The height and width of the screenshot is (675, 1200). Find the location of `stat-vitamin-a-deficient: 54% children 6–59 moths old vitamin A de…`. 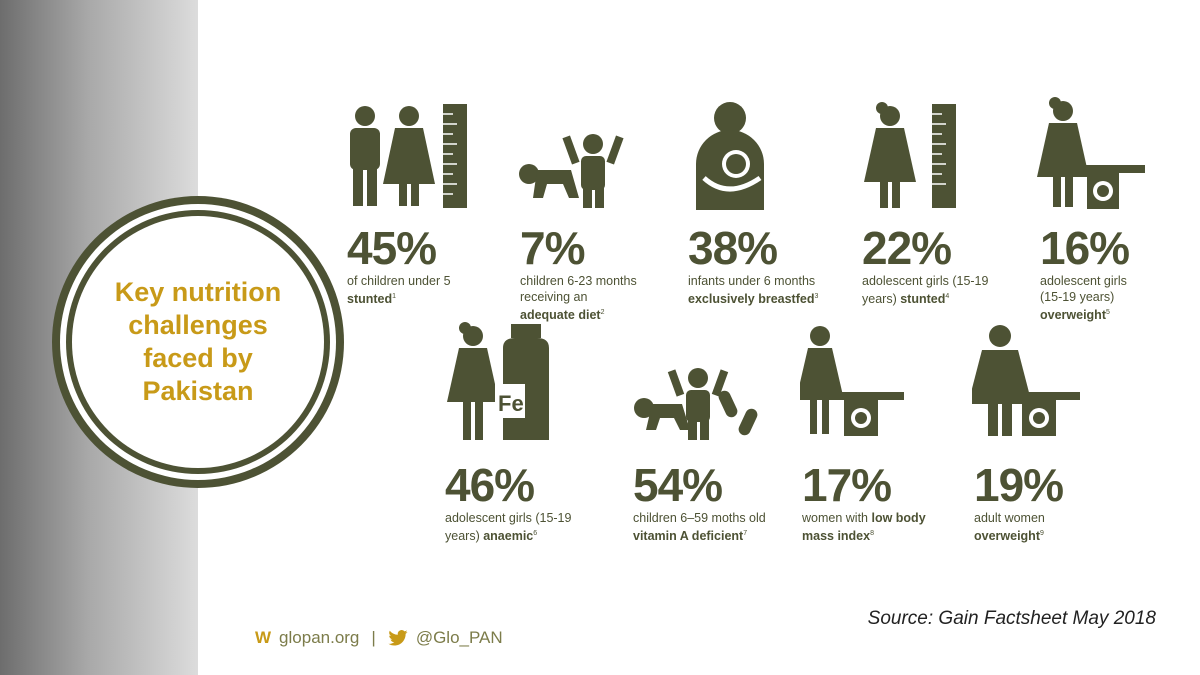

stat-vitamin-a-deficient: 54% children 6–59 moths old vitamin A de… is located at coordinates (708, 503).